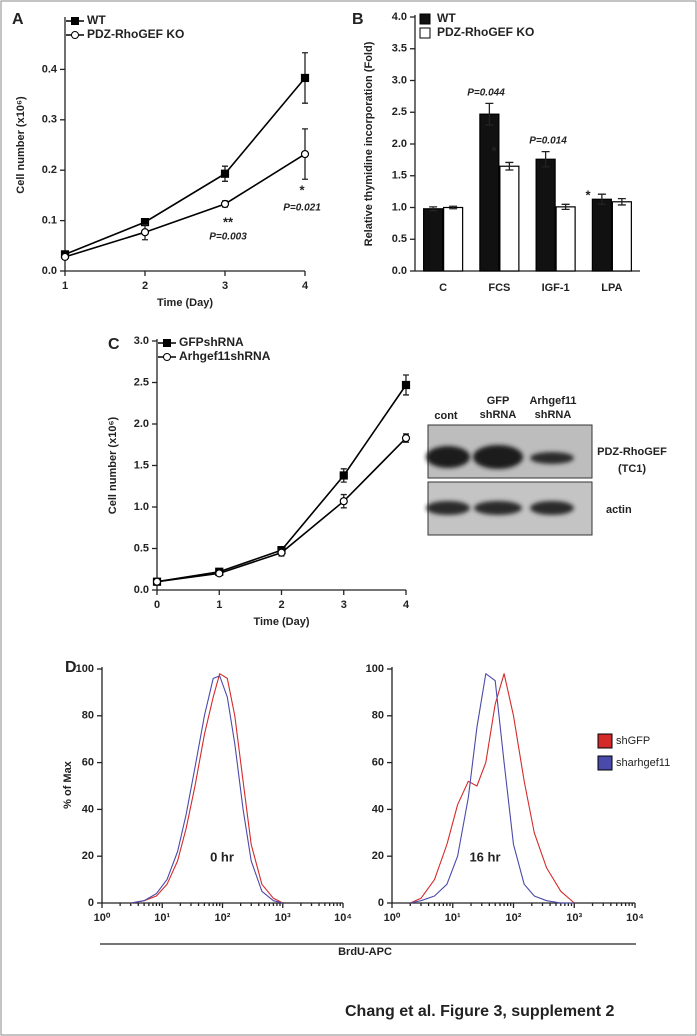  Describe the element at coordinates (611, 288) in the screenshot. I see `x-tick-label: LPA` at that location.